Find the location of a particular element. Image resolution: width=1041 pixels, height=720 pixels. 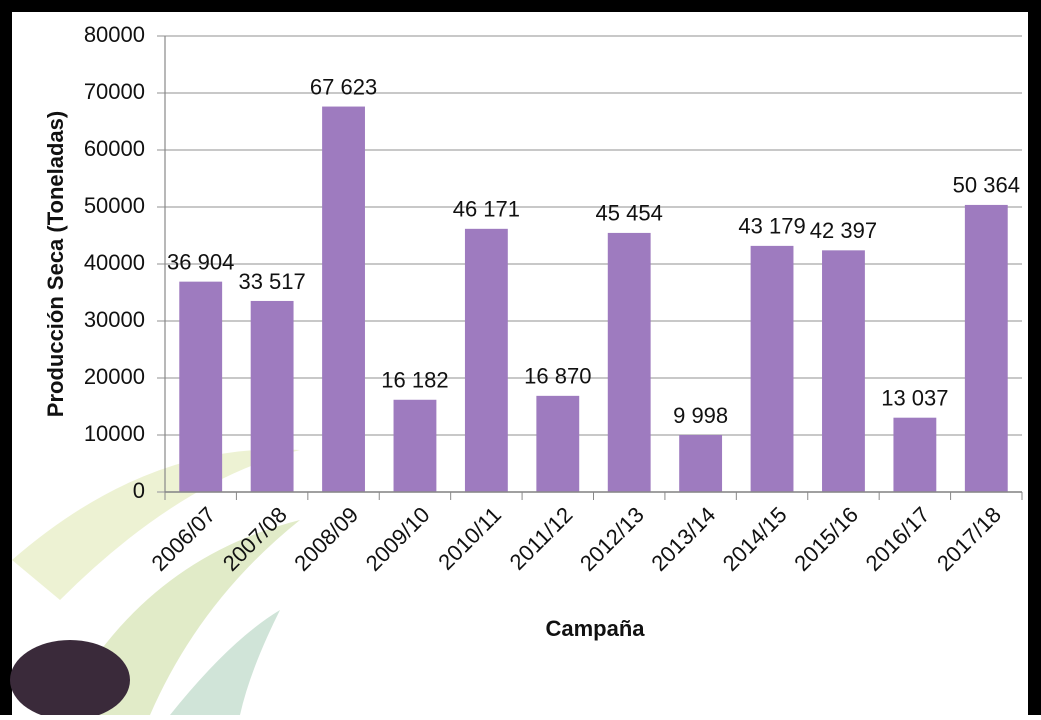

value-label: 13 037 is located at coordinates (914, 398).